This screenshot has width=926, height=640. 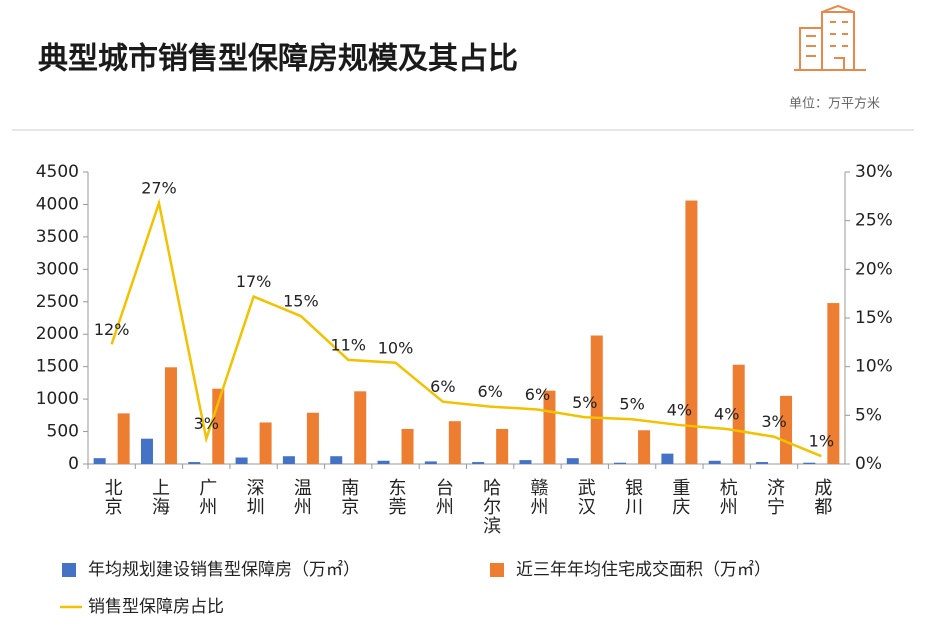 What do you see at coordinates (490, 506) in the screenshot?
I see `x-tick-label: 哈尔滨` at bounding box center [490, 506].